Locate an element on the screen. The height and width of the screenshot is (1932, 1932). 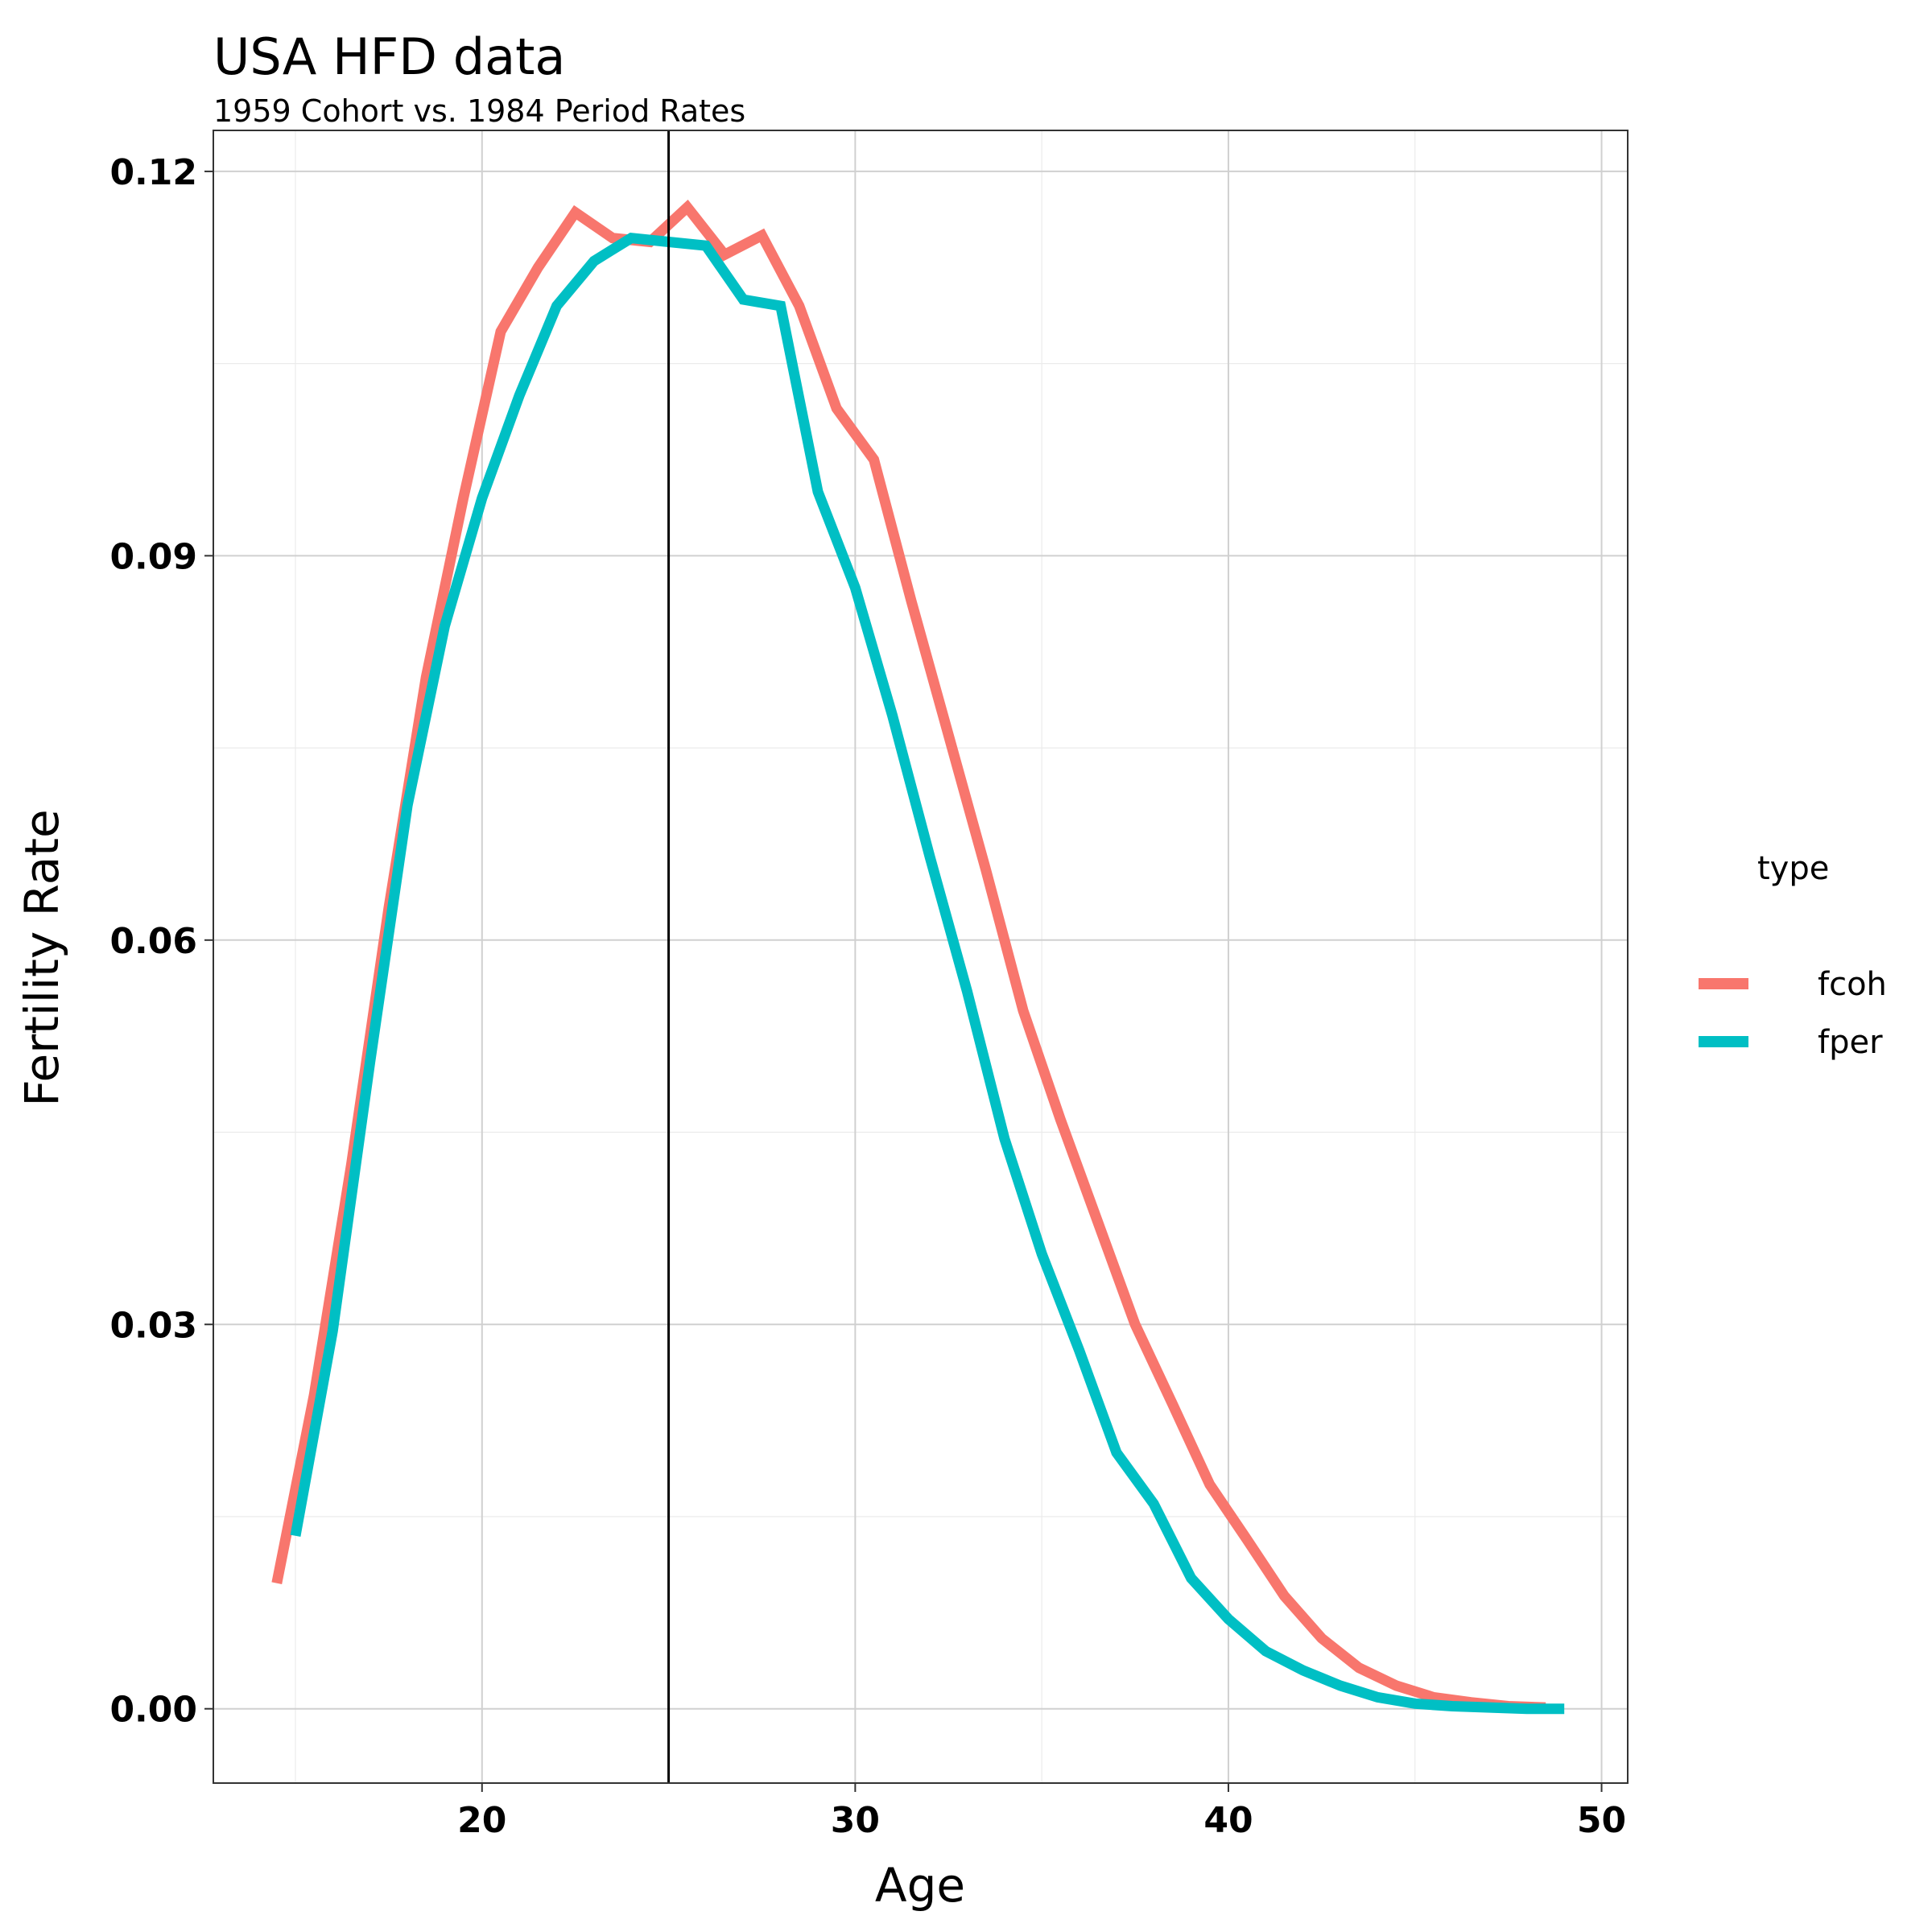
legend-label-fcoh: fcoh is located at coordinates (1852, 984).